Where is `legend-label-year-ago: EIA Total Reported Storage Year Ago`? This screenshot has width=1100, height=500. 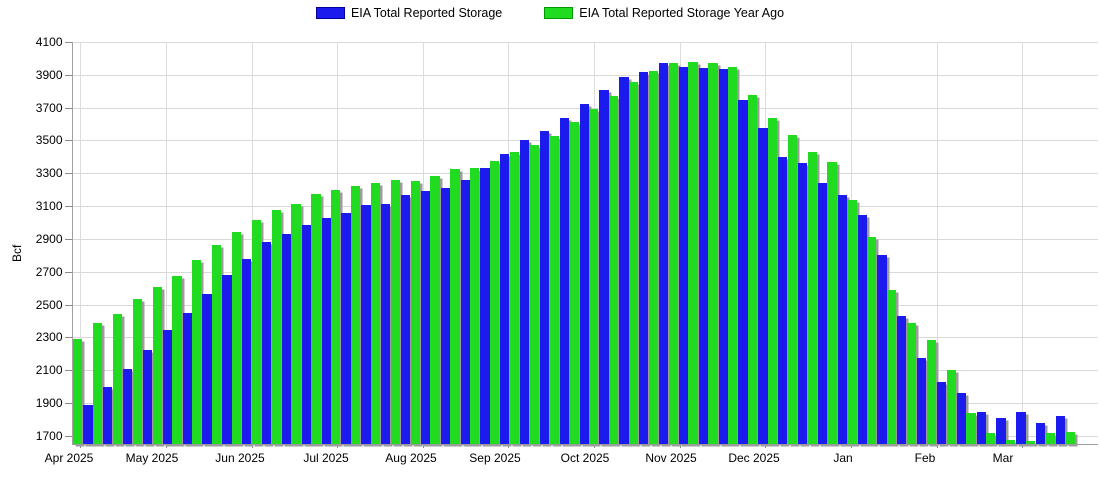
legend-label-year-ago: EIA Total Reported Storage Year Ago is located at coordinates (682, 13).